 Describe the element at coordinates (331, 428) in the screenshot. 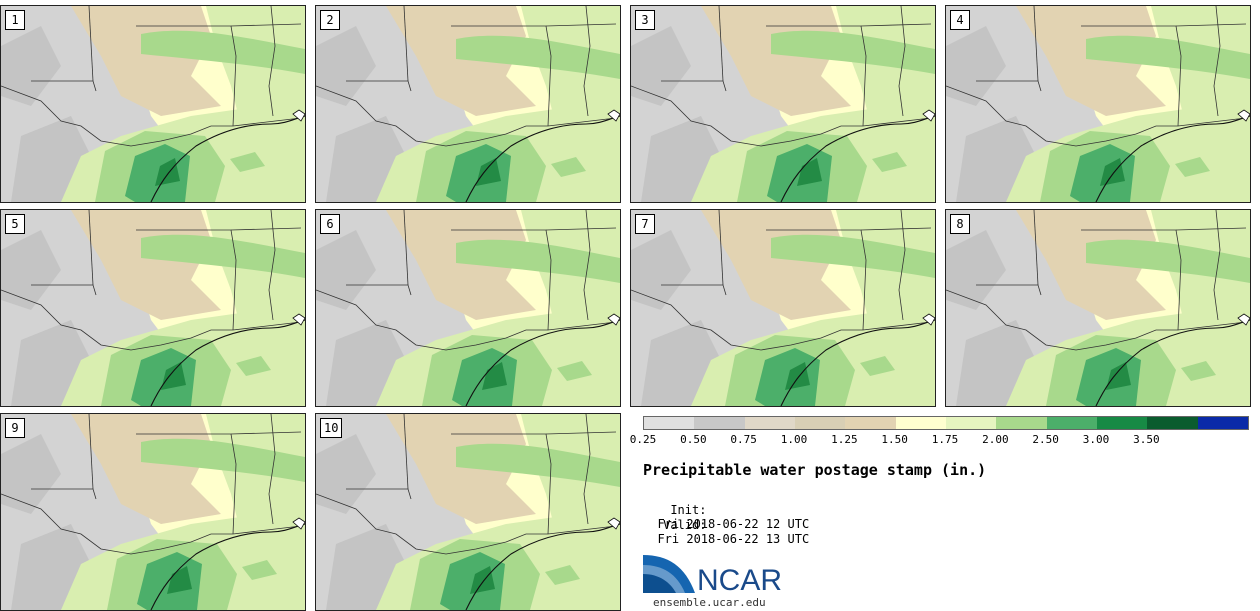

I see `panel-number: 10` at that location.